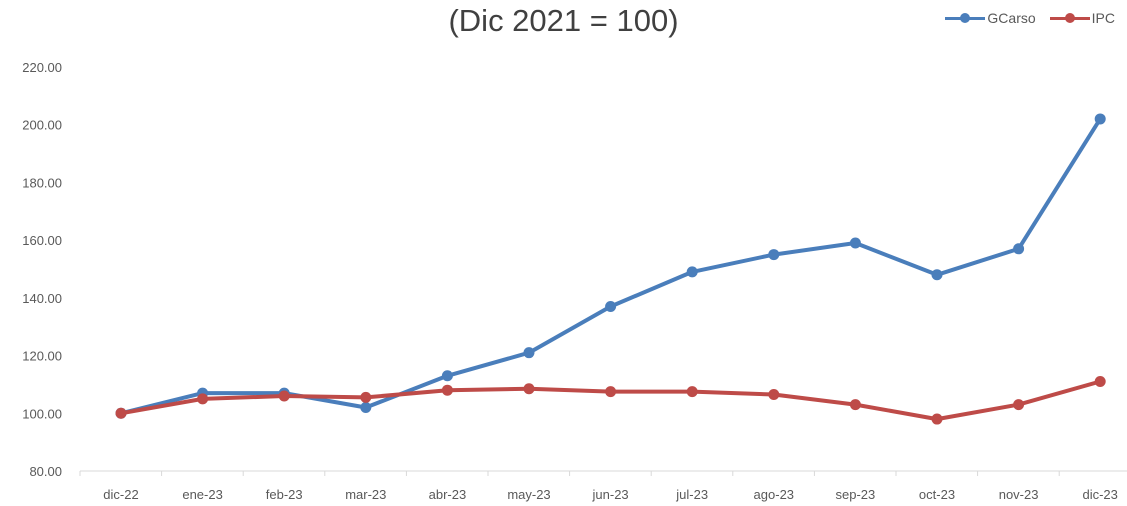 Image resolution: width=1127 pixels, height=506 pixels. I want to click on x-tick-label: jun-23, so click(610, 494).